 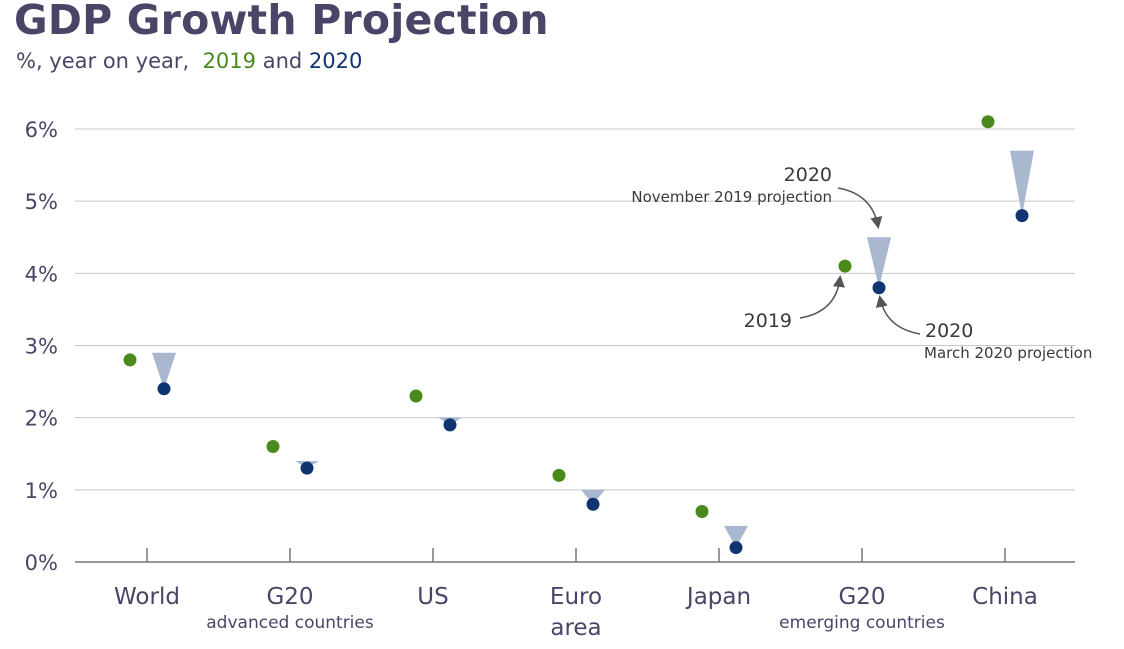 What do you see at coordinates (147, 597) in the screenshot?
I see `category-label: World` at bounding box center [147, 597].